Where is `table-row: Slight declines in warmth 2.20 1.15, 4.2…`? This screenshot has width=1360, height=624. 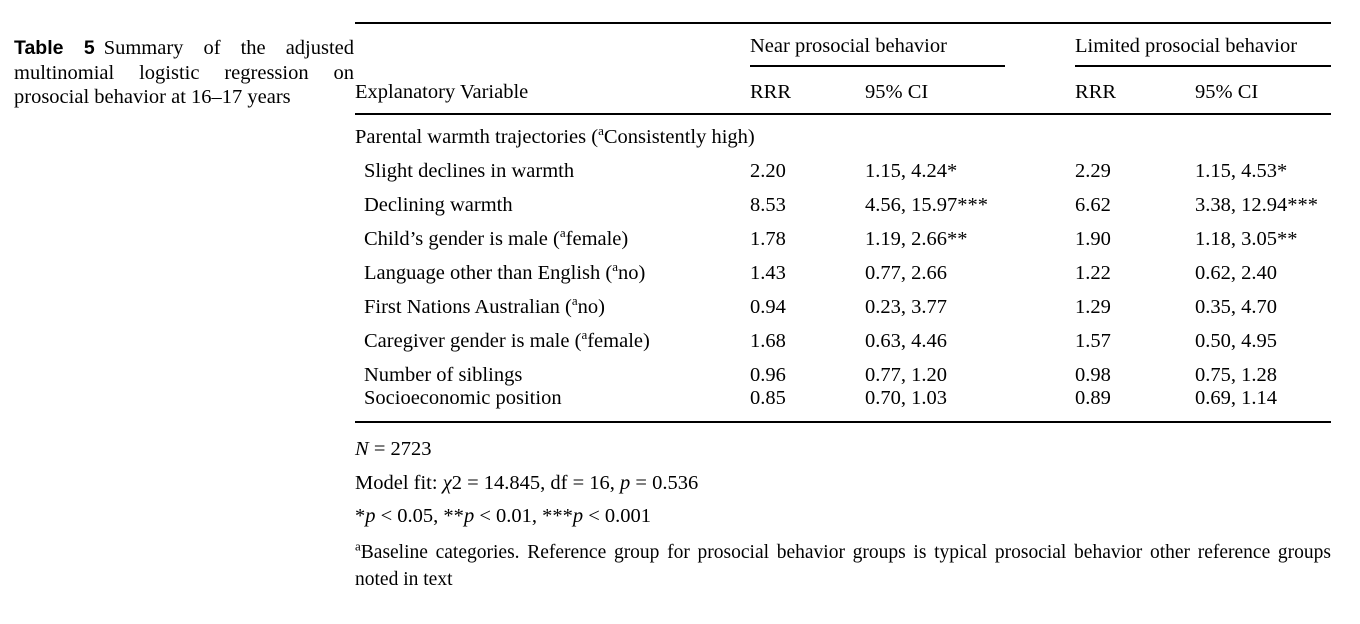 table-row: Slight declines in warmth 2.20 1.15, 4.2… is located at coordinates (843, 166).